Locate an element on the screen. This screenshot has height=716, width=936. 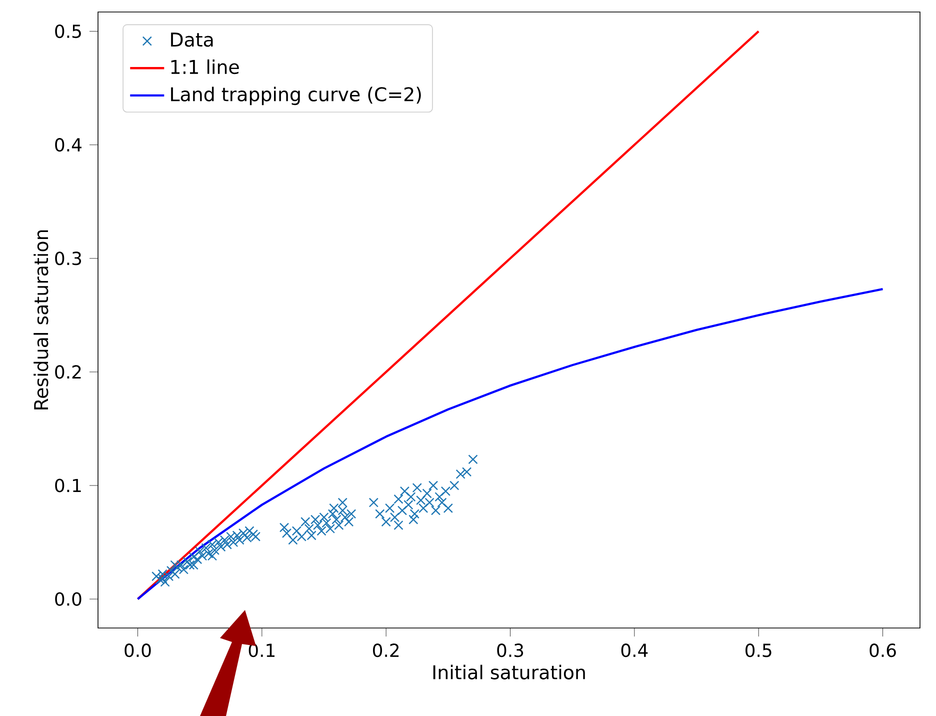
y-tick-label: 0.5 is located at coordinates (68, 31).